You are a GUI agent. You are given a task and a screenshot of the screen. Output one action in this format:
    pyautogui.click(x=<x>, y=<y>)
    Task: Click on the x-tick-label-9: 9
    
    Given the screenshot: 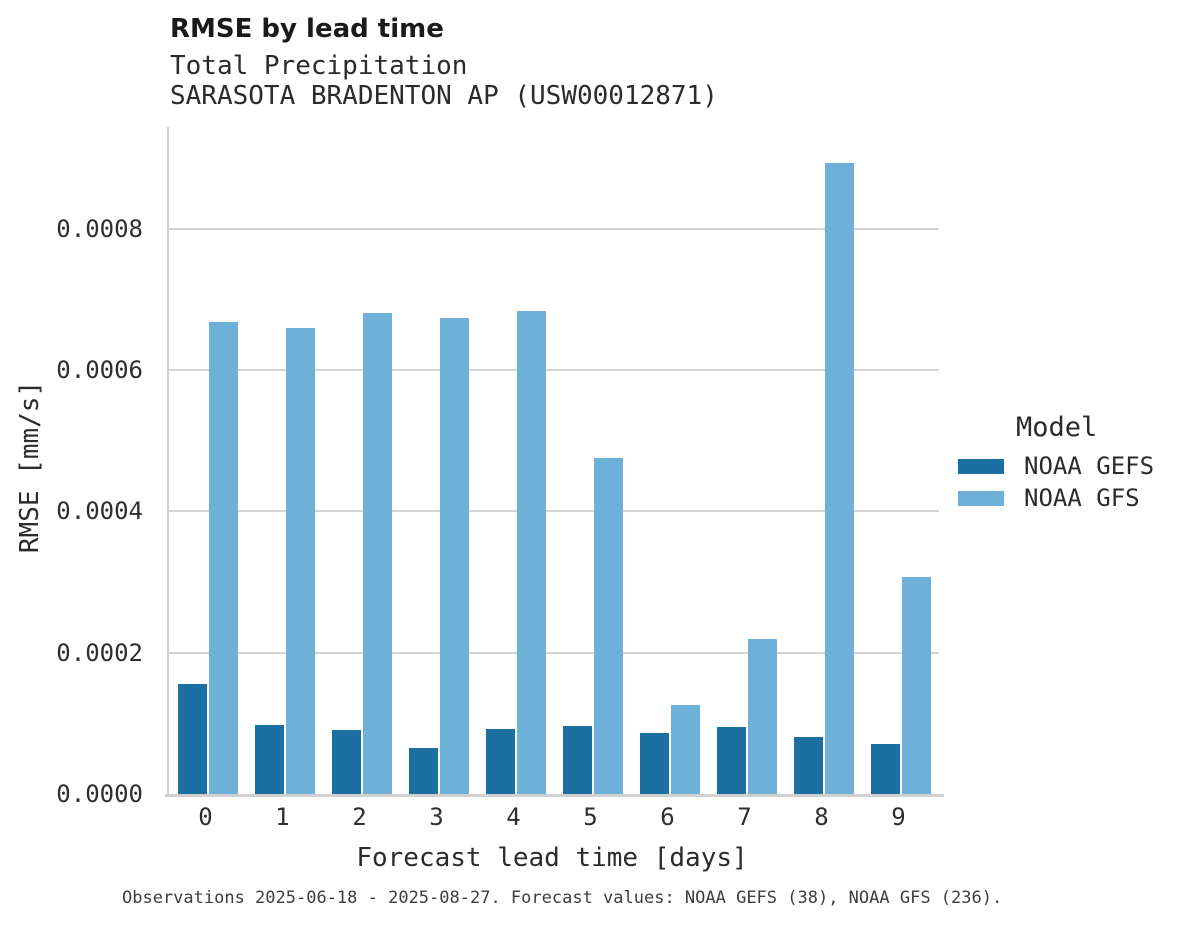 What is the action you would take?
    pyautogui.click(x=898, y=817)
    